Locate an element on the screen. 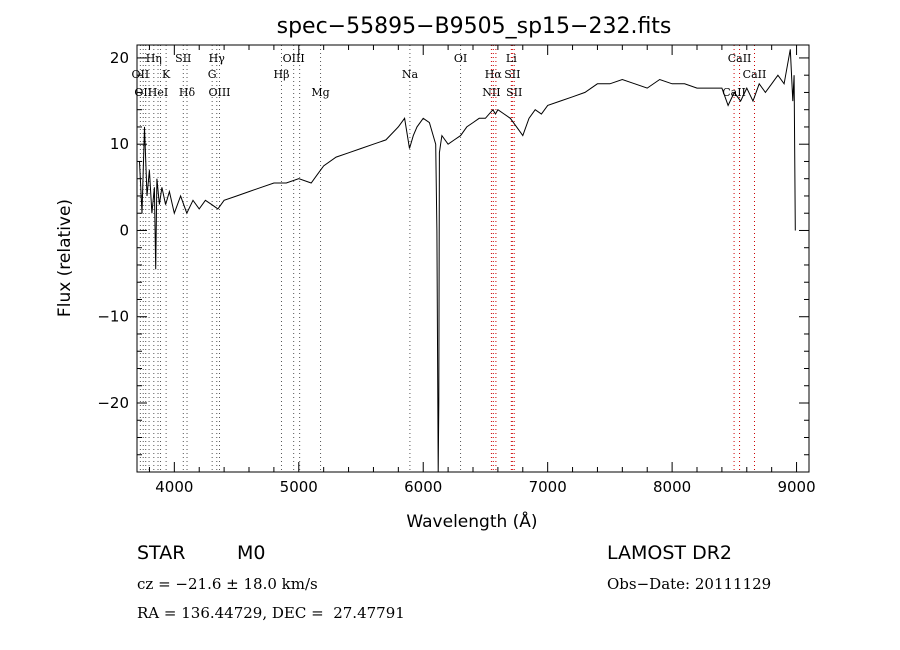 The width and height of the screenshot is (900, 650). line-label-12: OIII is located at coordinates (219, 92).